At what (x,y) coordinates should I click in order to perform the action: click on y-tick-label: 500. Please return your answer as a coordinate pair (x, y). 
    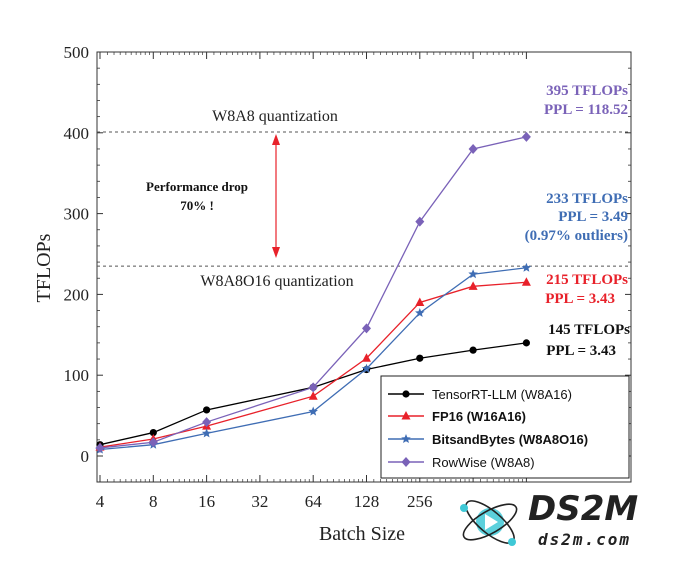
    Looking at the image, I should click on (77, 52).